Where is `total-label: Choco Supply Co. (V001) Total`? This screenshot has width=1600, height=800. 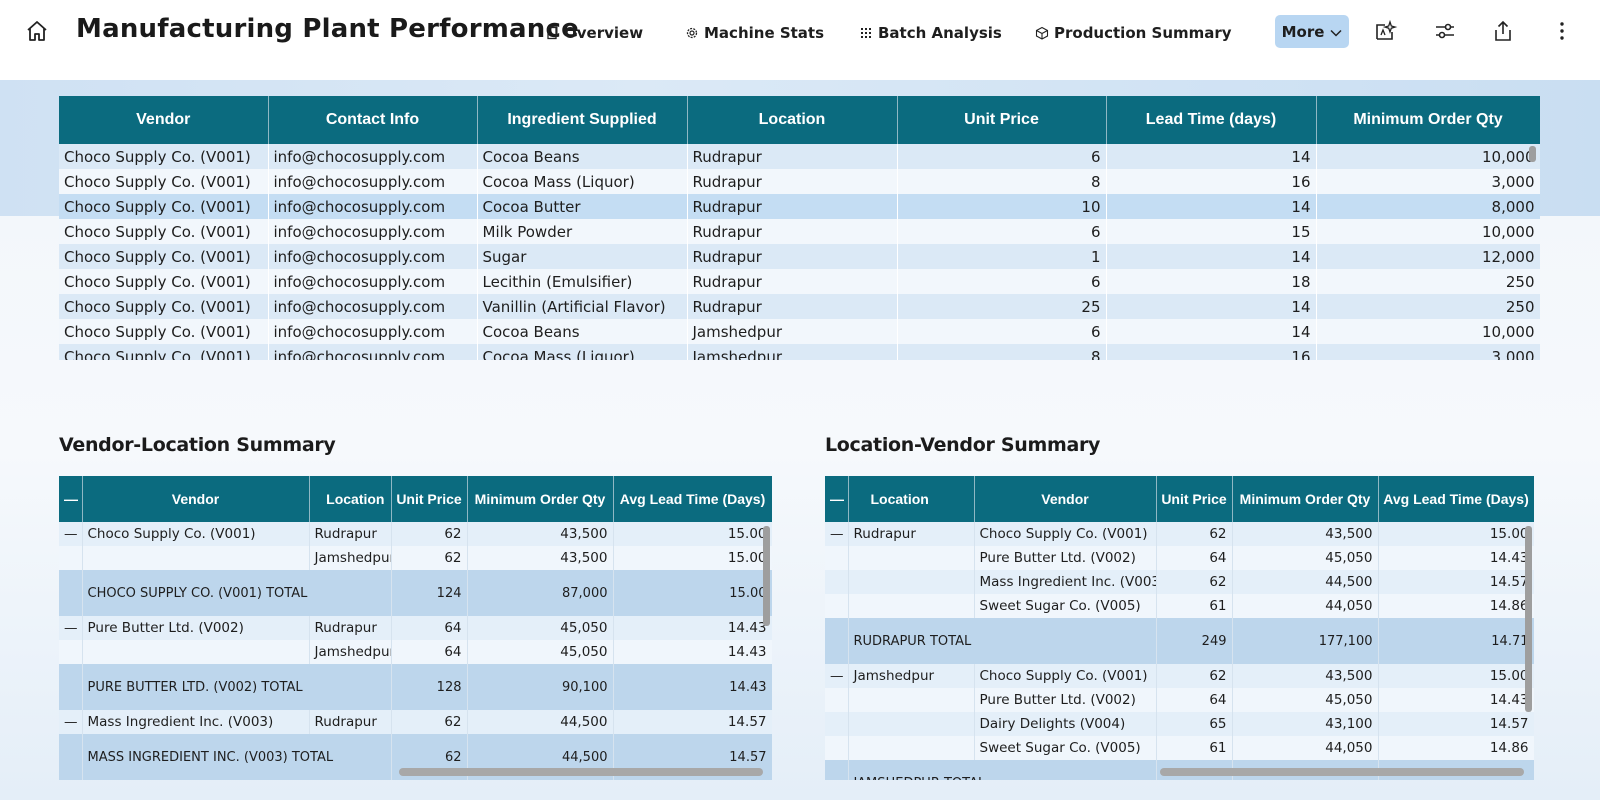 total-label: Choco Supply Co. (V001) Total is located at coordinates (237, 593).